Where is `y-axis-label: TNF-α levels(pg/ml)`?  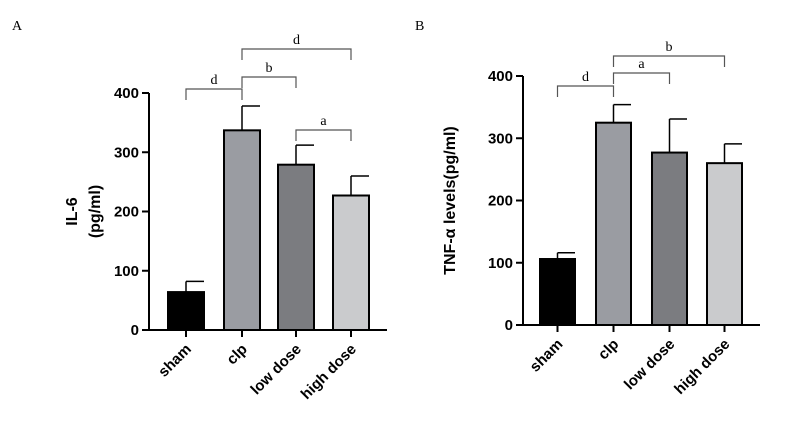 y-axis-label: TNF-α levels(pg/ml) is located at coordinates (450, 200).